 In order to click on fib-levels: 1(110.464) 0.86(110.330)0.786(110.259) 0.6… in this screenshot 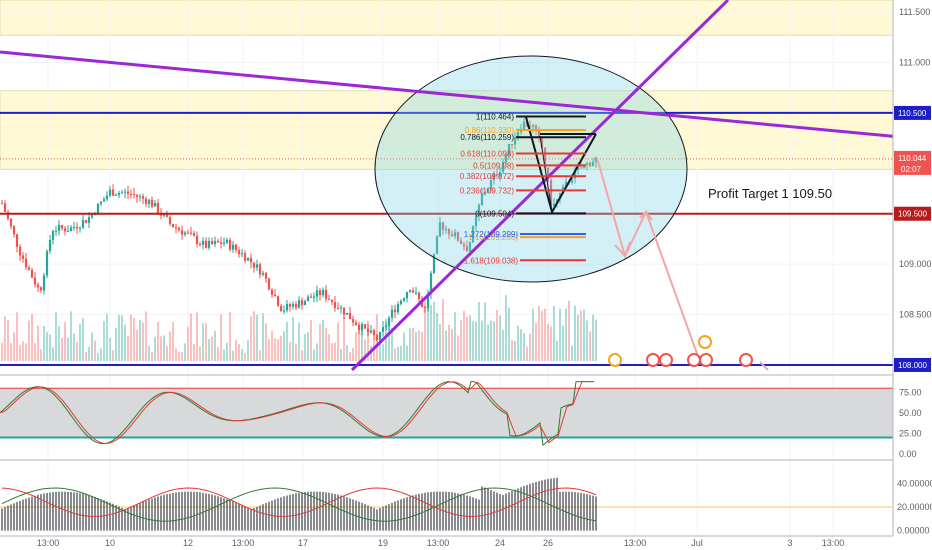, I will do `click(523, 189)`.